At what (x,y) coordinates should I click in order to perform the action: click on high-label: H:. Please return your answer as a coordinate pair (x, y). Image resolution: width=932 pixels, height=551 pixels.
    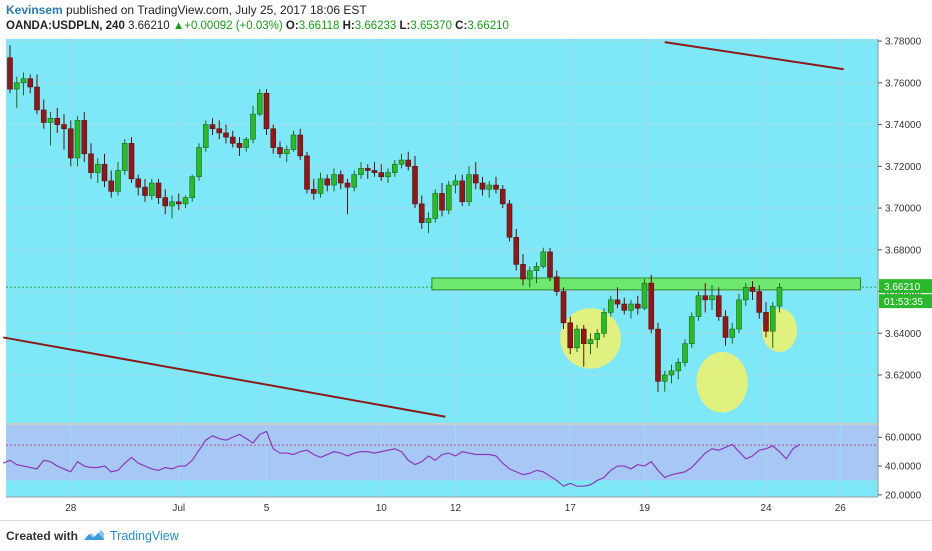
    Looking at the image, I should click on (348, 26).